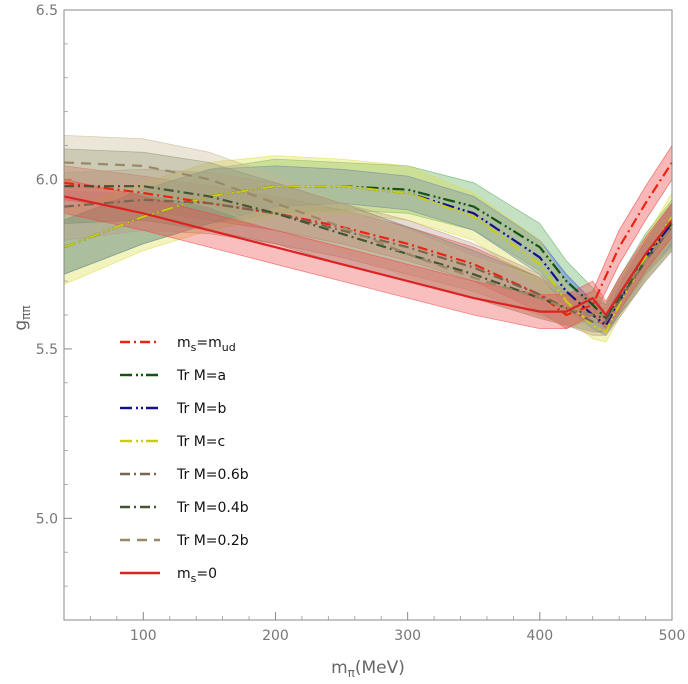  What do you see at coordinates (47, 180) in the screenshot?
I see `y-tick-label-2: 6.0` at bounding box center [47, 180].